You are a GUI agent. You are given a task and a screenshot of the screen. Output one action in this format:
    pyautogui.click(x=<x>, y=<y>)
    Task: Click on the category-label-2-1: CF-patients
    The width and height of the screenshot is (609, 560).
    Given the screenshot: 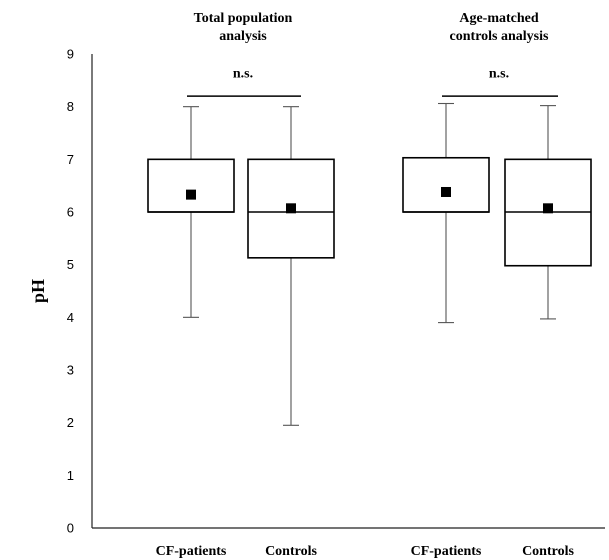 What is the action you would take?
    pyautogui.click(x=446, y=551)
    